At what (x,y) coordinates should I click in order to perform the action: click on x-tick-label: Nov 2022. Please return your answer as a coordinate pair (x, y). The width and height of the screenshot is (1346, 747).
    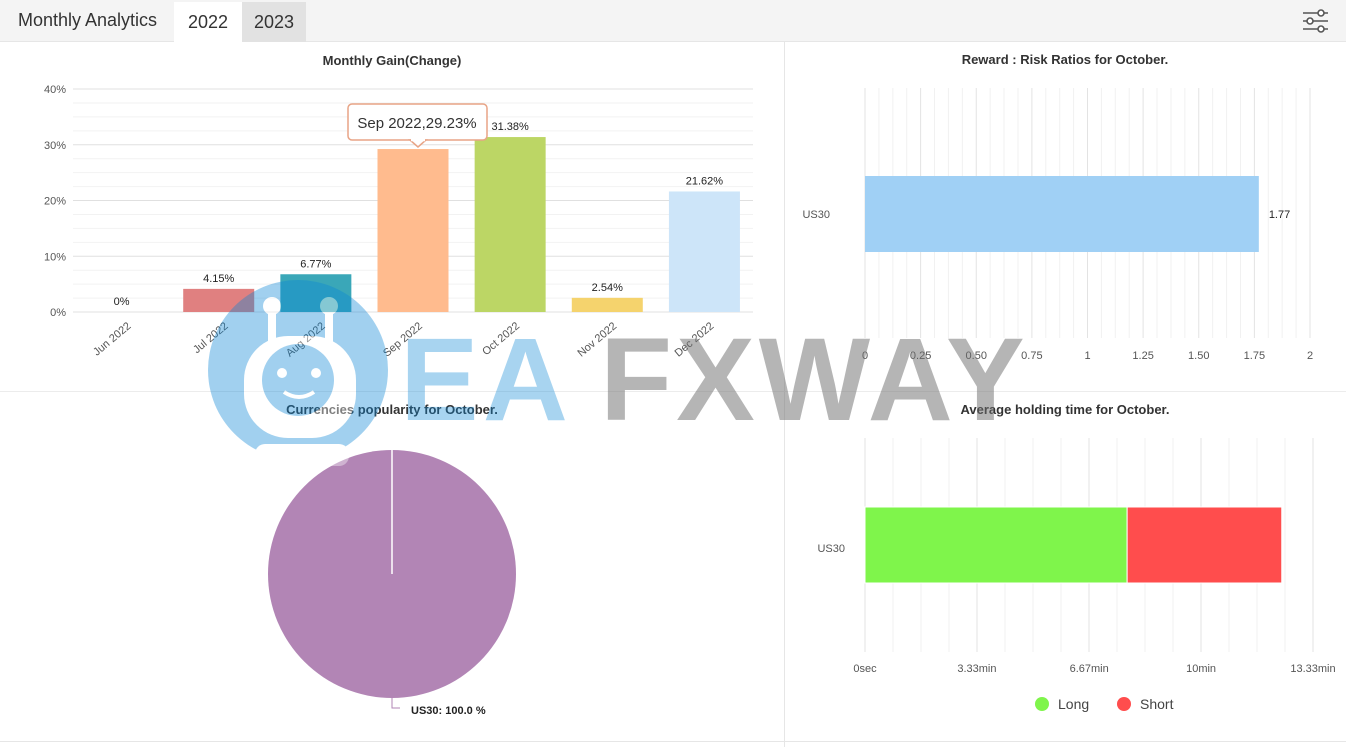
    Looking at the image, I should click on (597, 339).